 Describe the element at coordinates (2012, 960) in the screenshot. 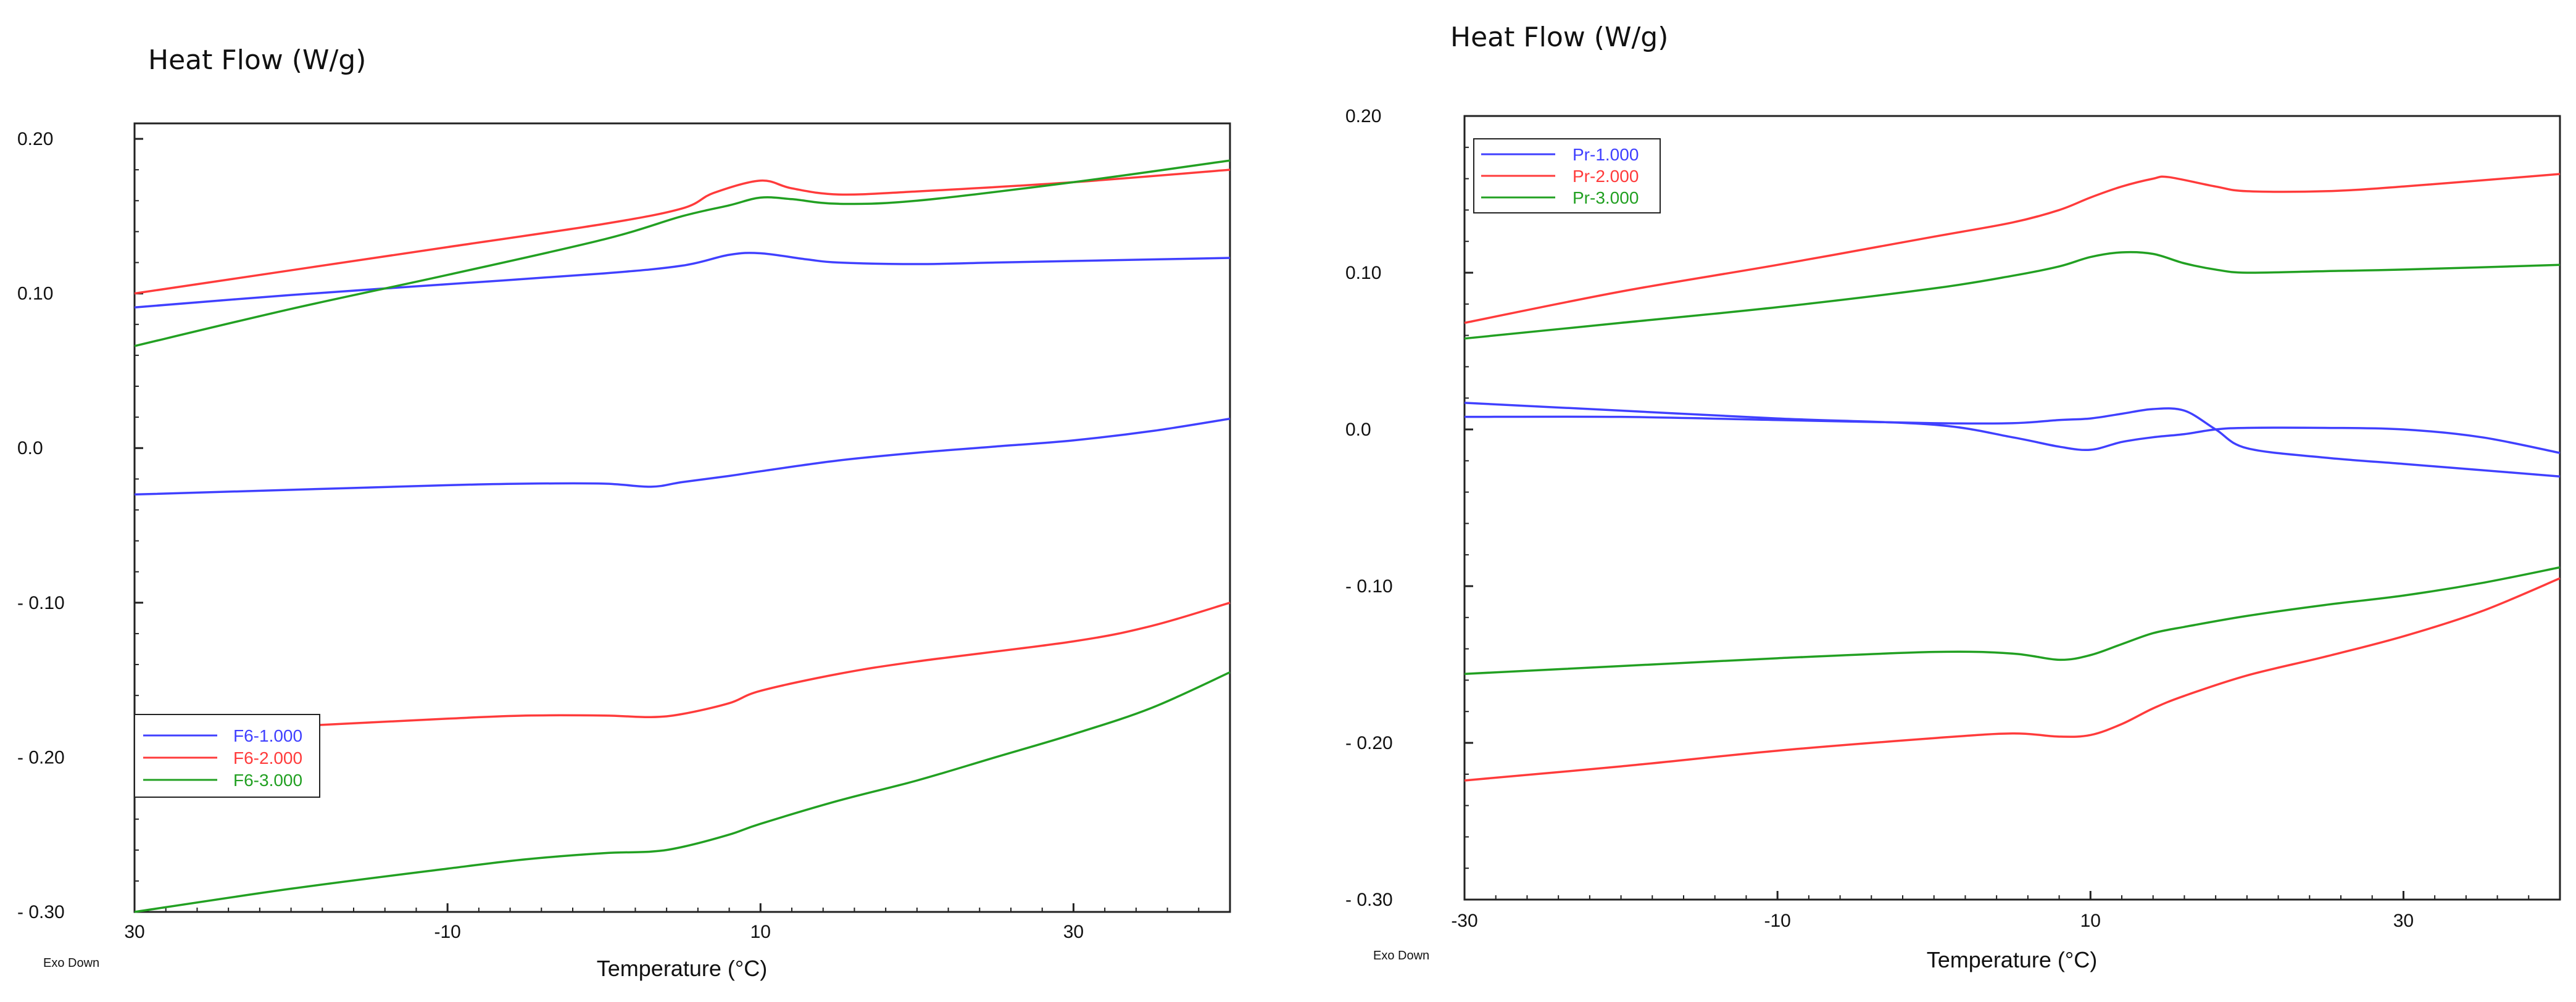

I see `chart-right-xlabel: Temperature (°C)` at that location.